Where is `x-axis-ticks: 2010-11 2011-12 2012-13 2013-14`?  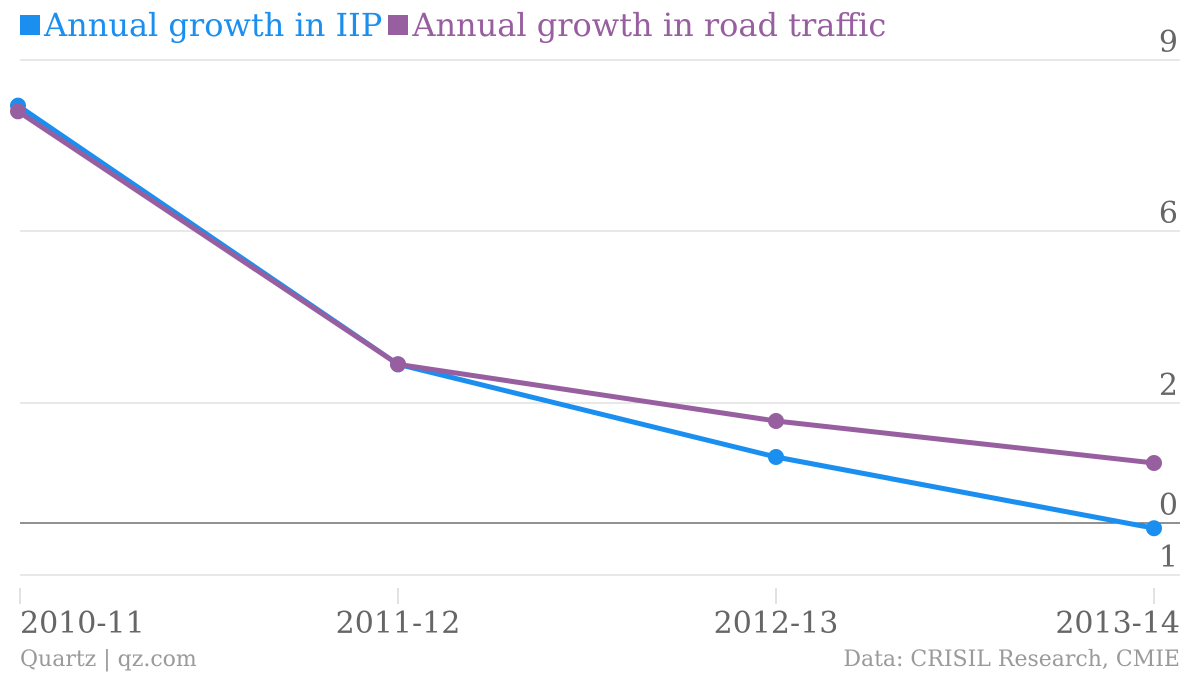
x-axis-ticks: 2010-11 2011-12 2012-13 2013-14 is located at coordinates (599, 614).